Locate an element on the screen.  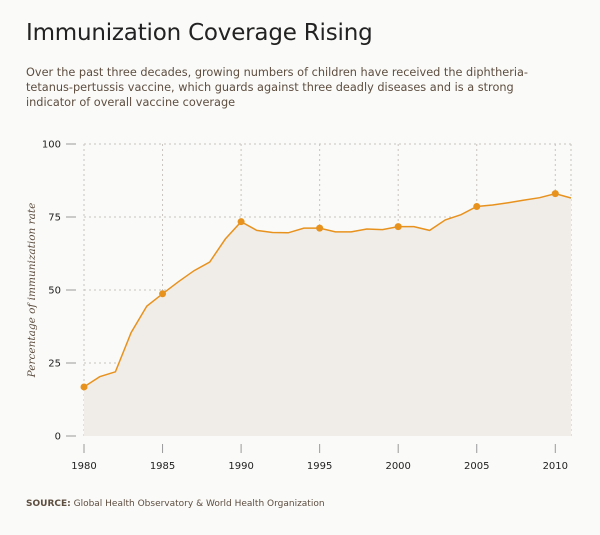
y-axis-label: Percentage of immunization rate is located at coordinates (32, 291).